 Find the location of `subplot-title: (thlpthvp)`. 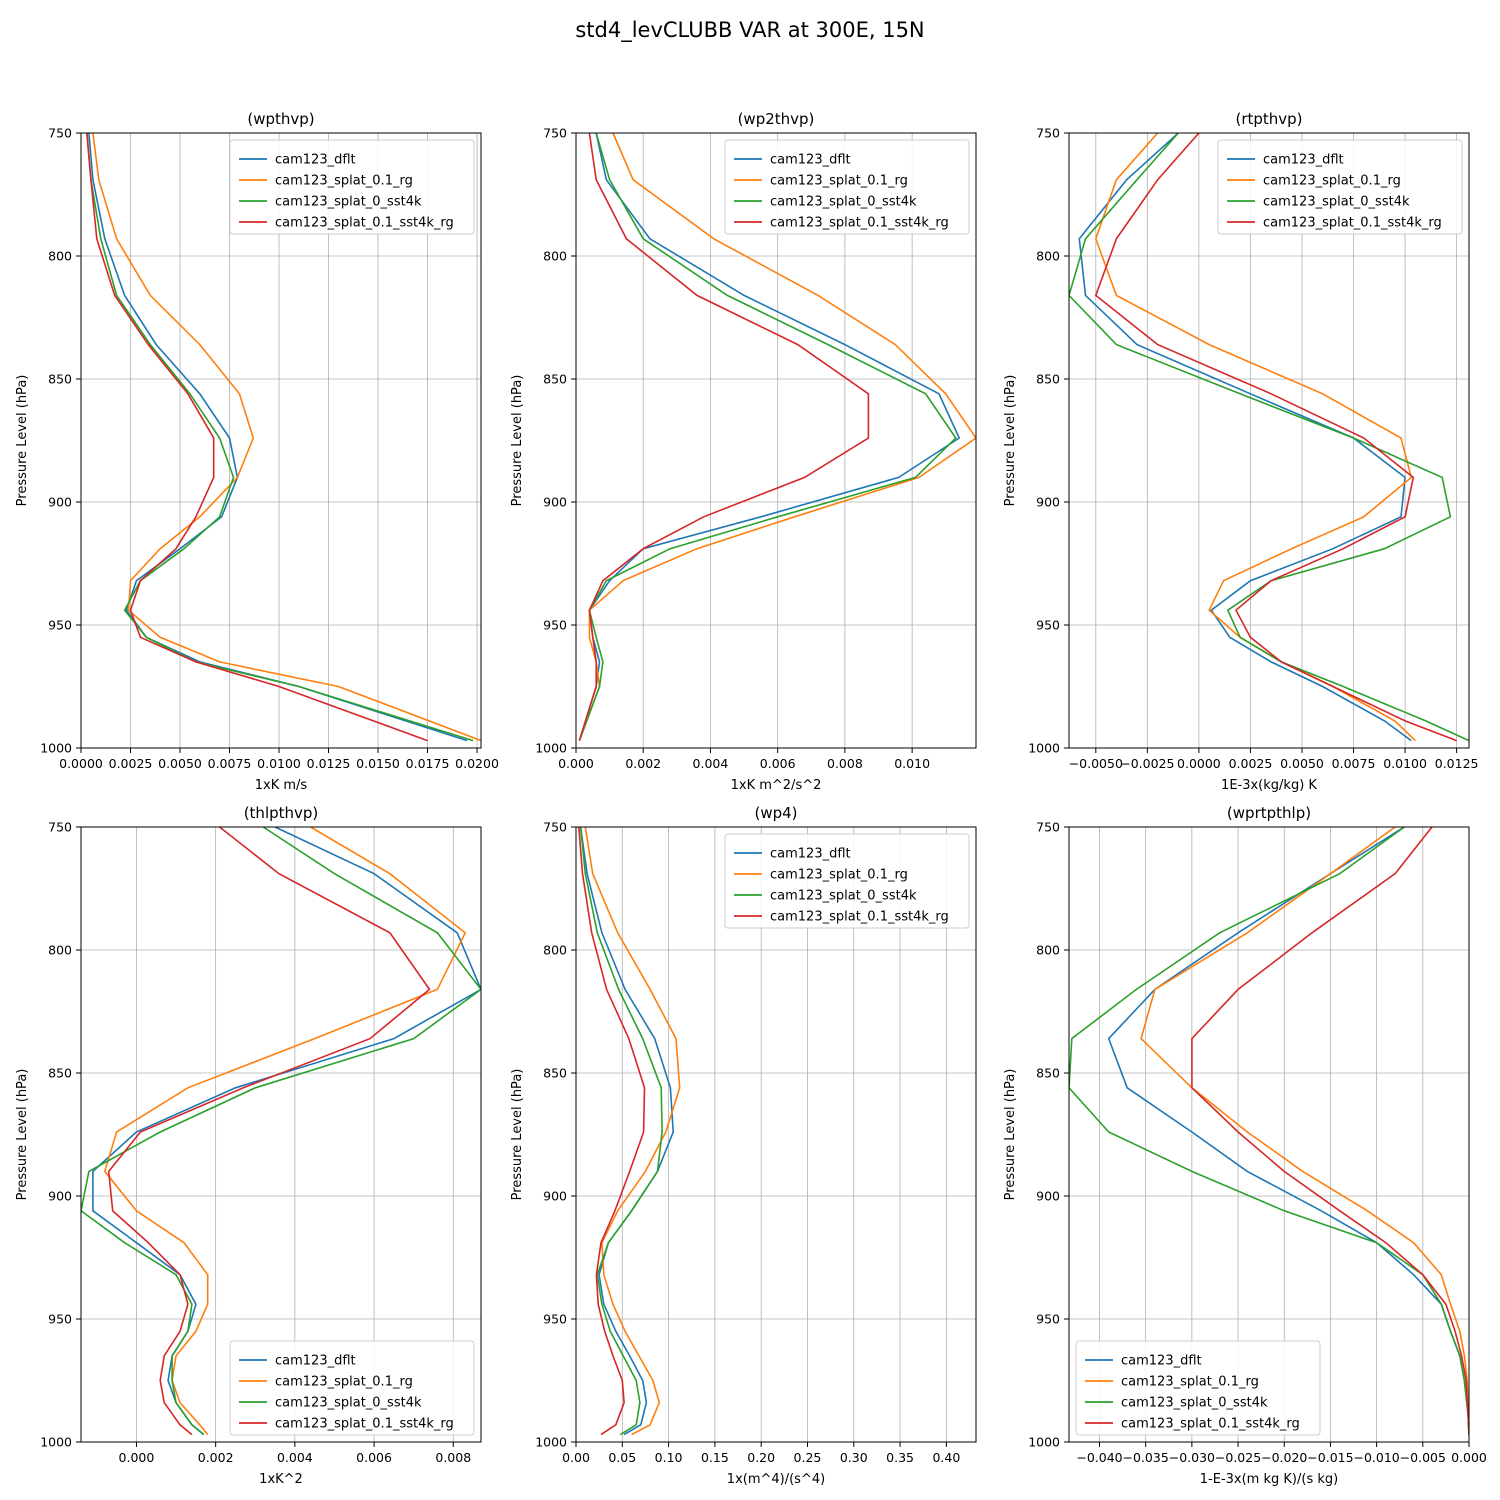

subplot-title: (thlpthvp) is located at coordinates (281, 813).